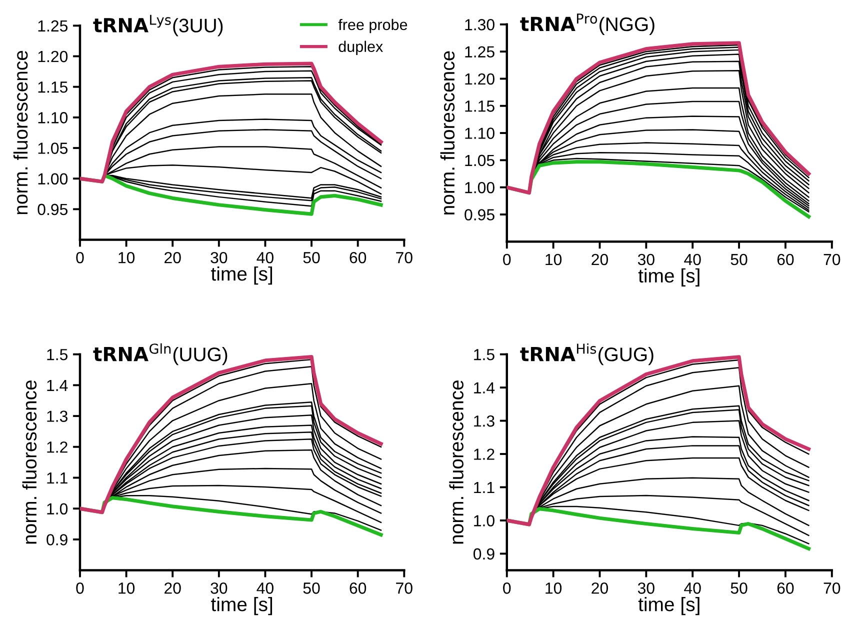 The height and width of the screenshot is (626, 842). What do you see at coordinates (158, 25) in the screenshot?
I see `chart-title: tRNA$^{Lys}$(3UU)` at bounding box center [158, 25].